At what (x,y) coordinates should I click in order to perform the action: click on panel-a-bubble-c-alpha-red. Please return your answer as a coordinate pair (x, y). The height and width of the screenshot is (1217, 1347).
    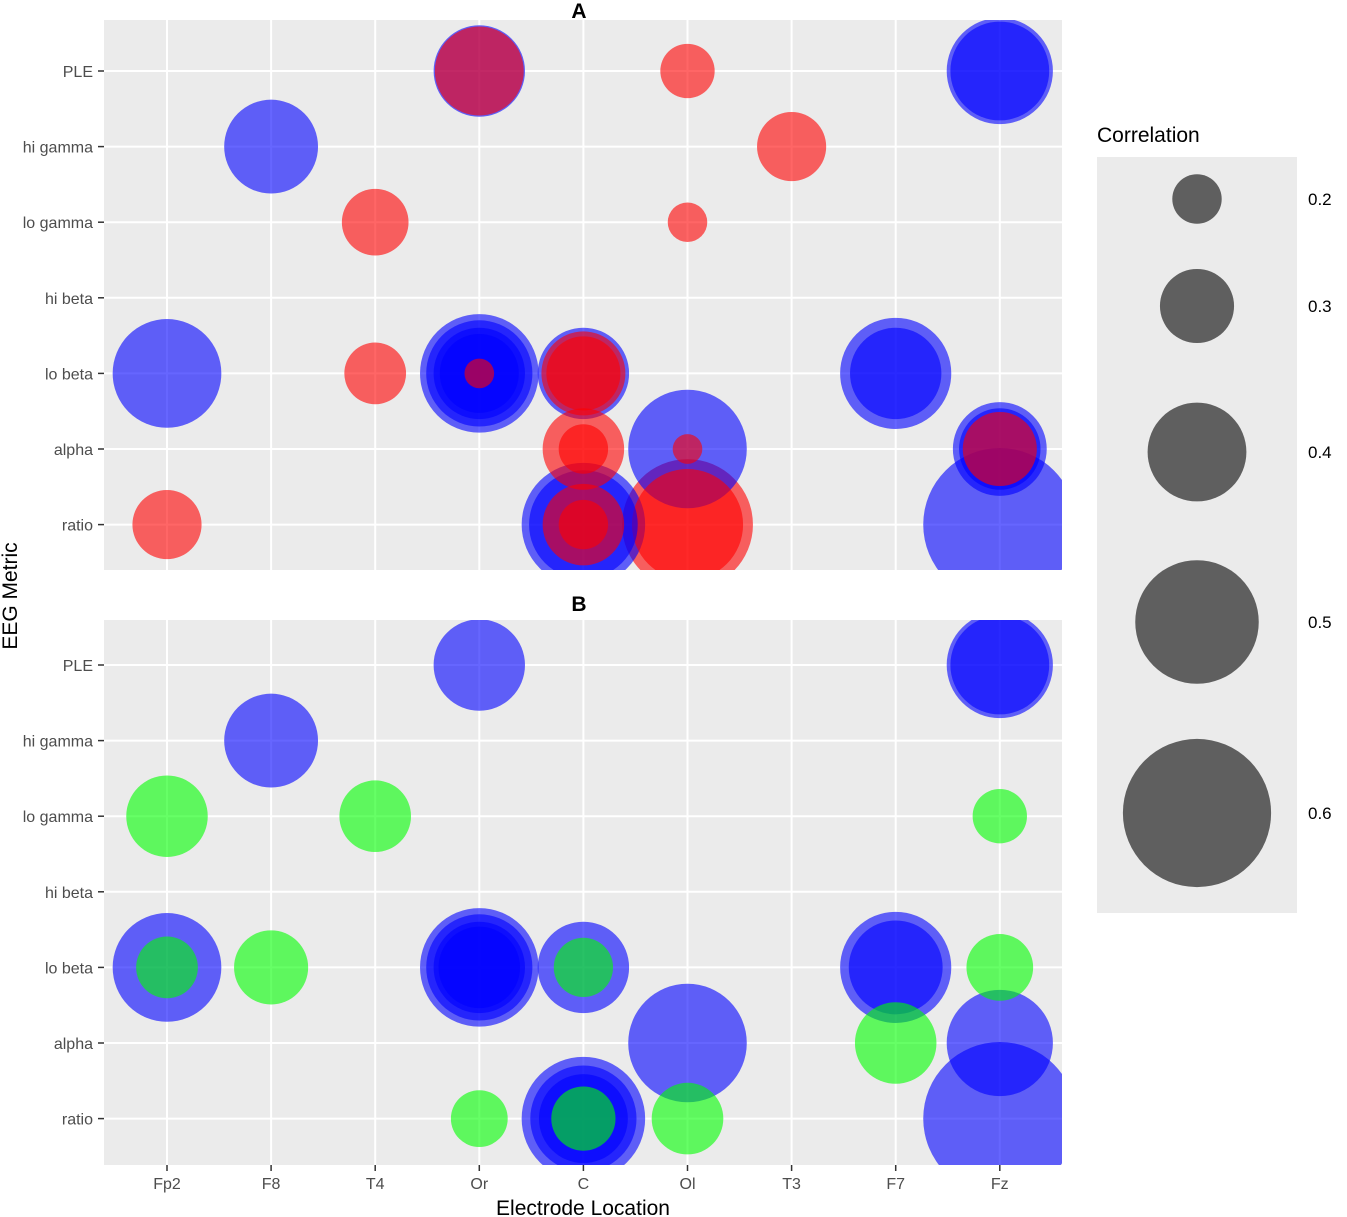
    Looking at the image, I should click on (583, 449).